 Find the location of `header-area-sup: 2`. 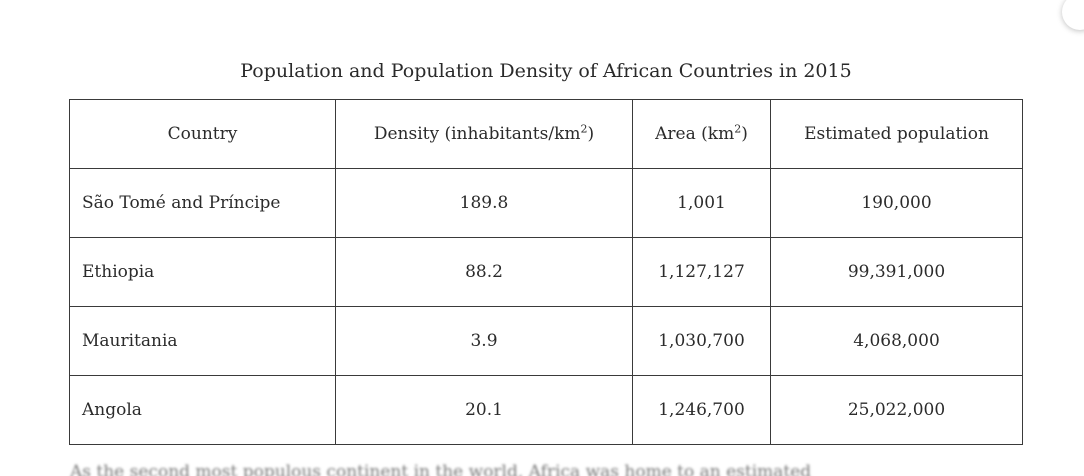

header-area-sup: 2 is located at coordinates (738, 129).